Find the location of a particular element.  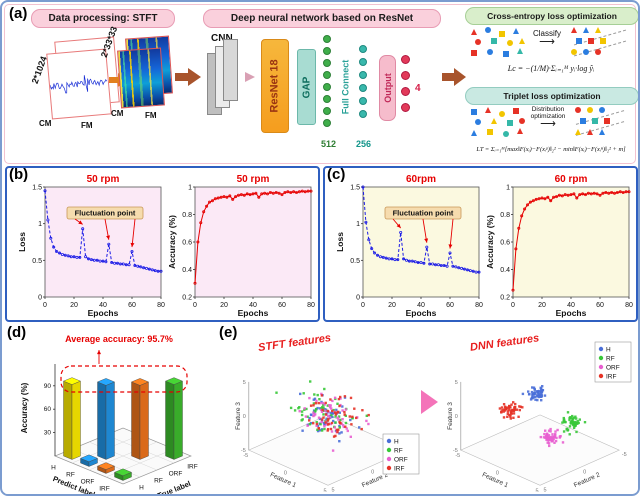

fc256-neurons is located at coordinates (363, 81).